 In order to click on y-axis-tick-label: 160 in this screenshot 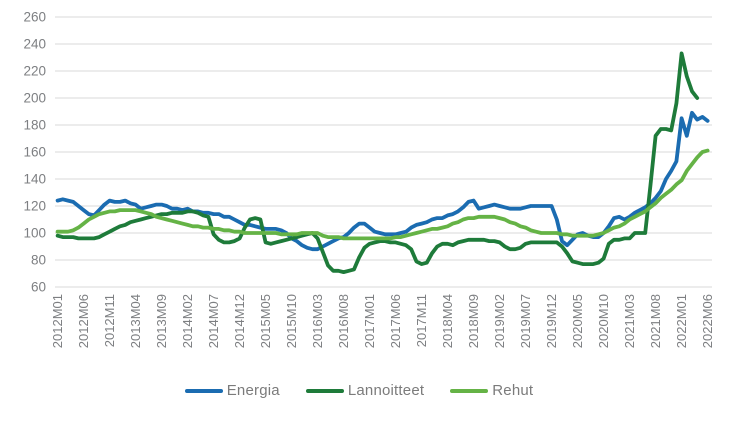, I will do `click(34, 152)`.